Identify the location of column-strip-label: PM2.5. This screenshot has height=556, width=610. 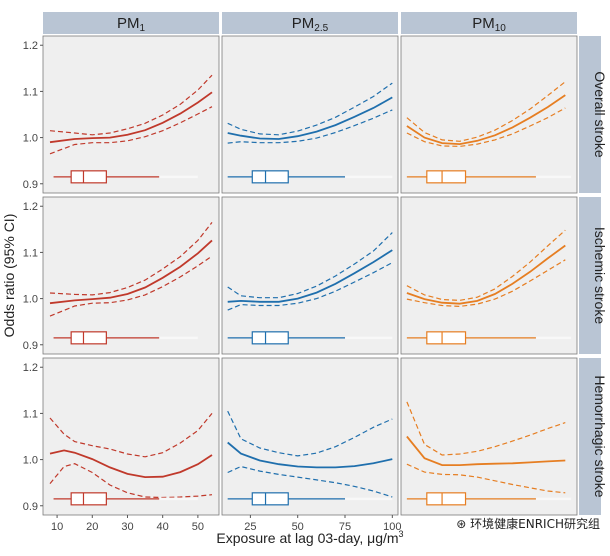
(310, 24).